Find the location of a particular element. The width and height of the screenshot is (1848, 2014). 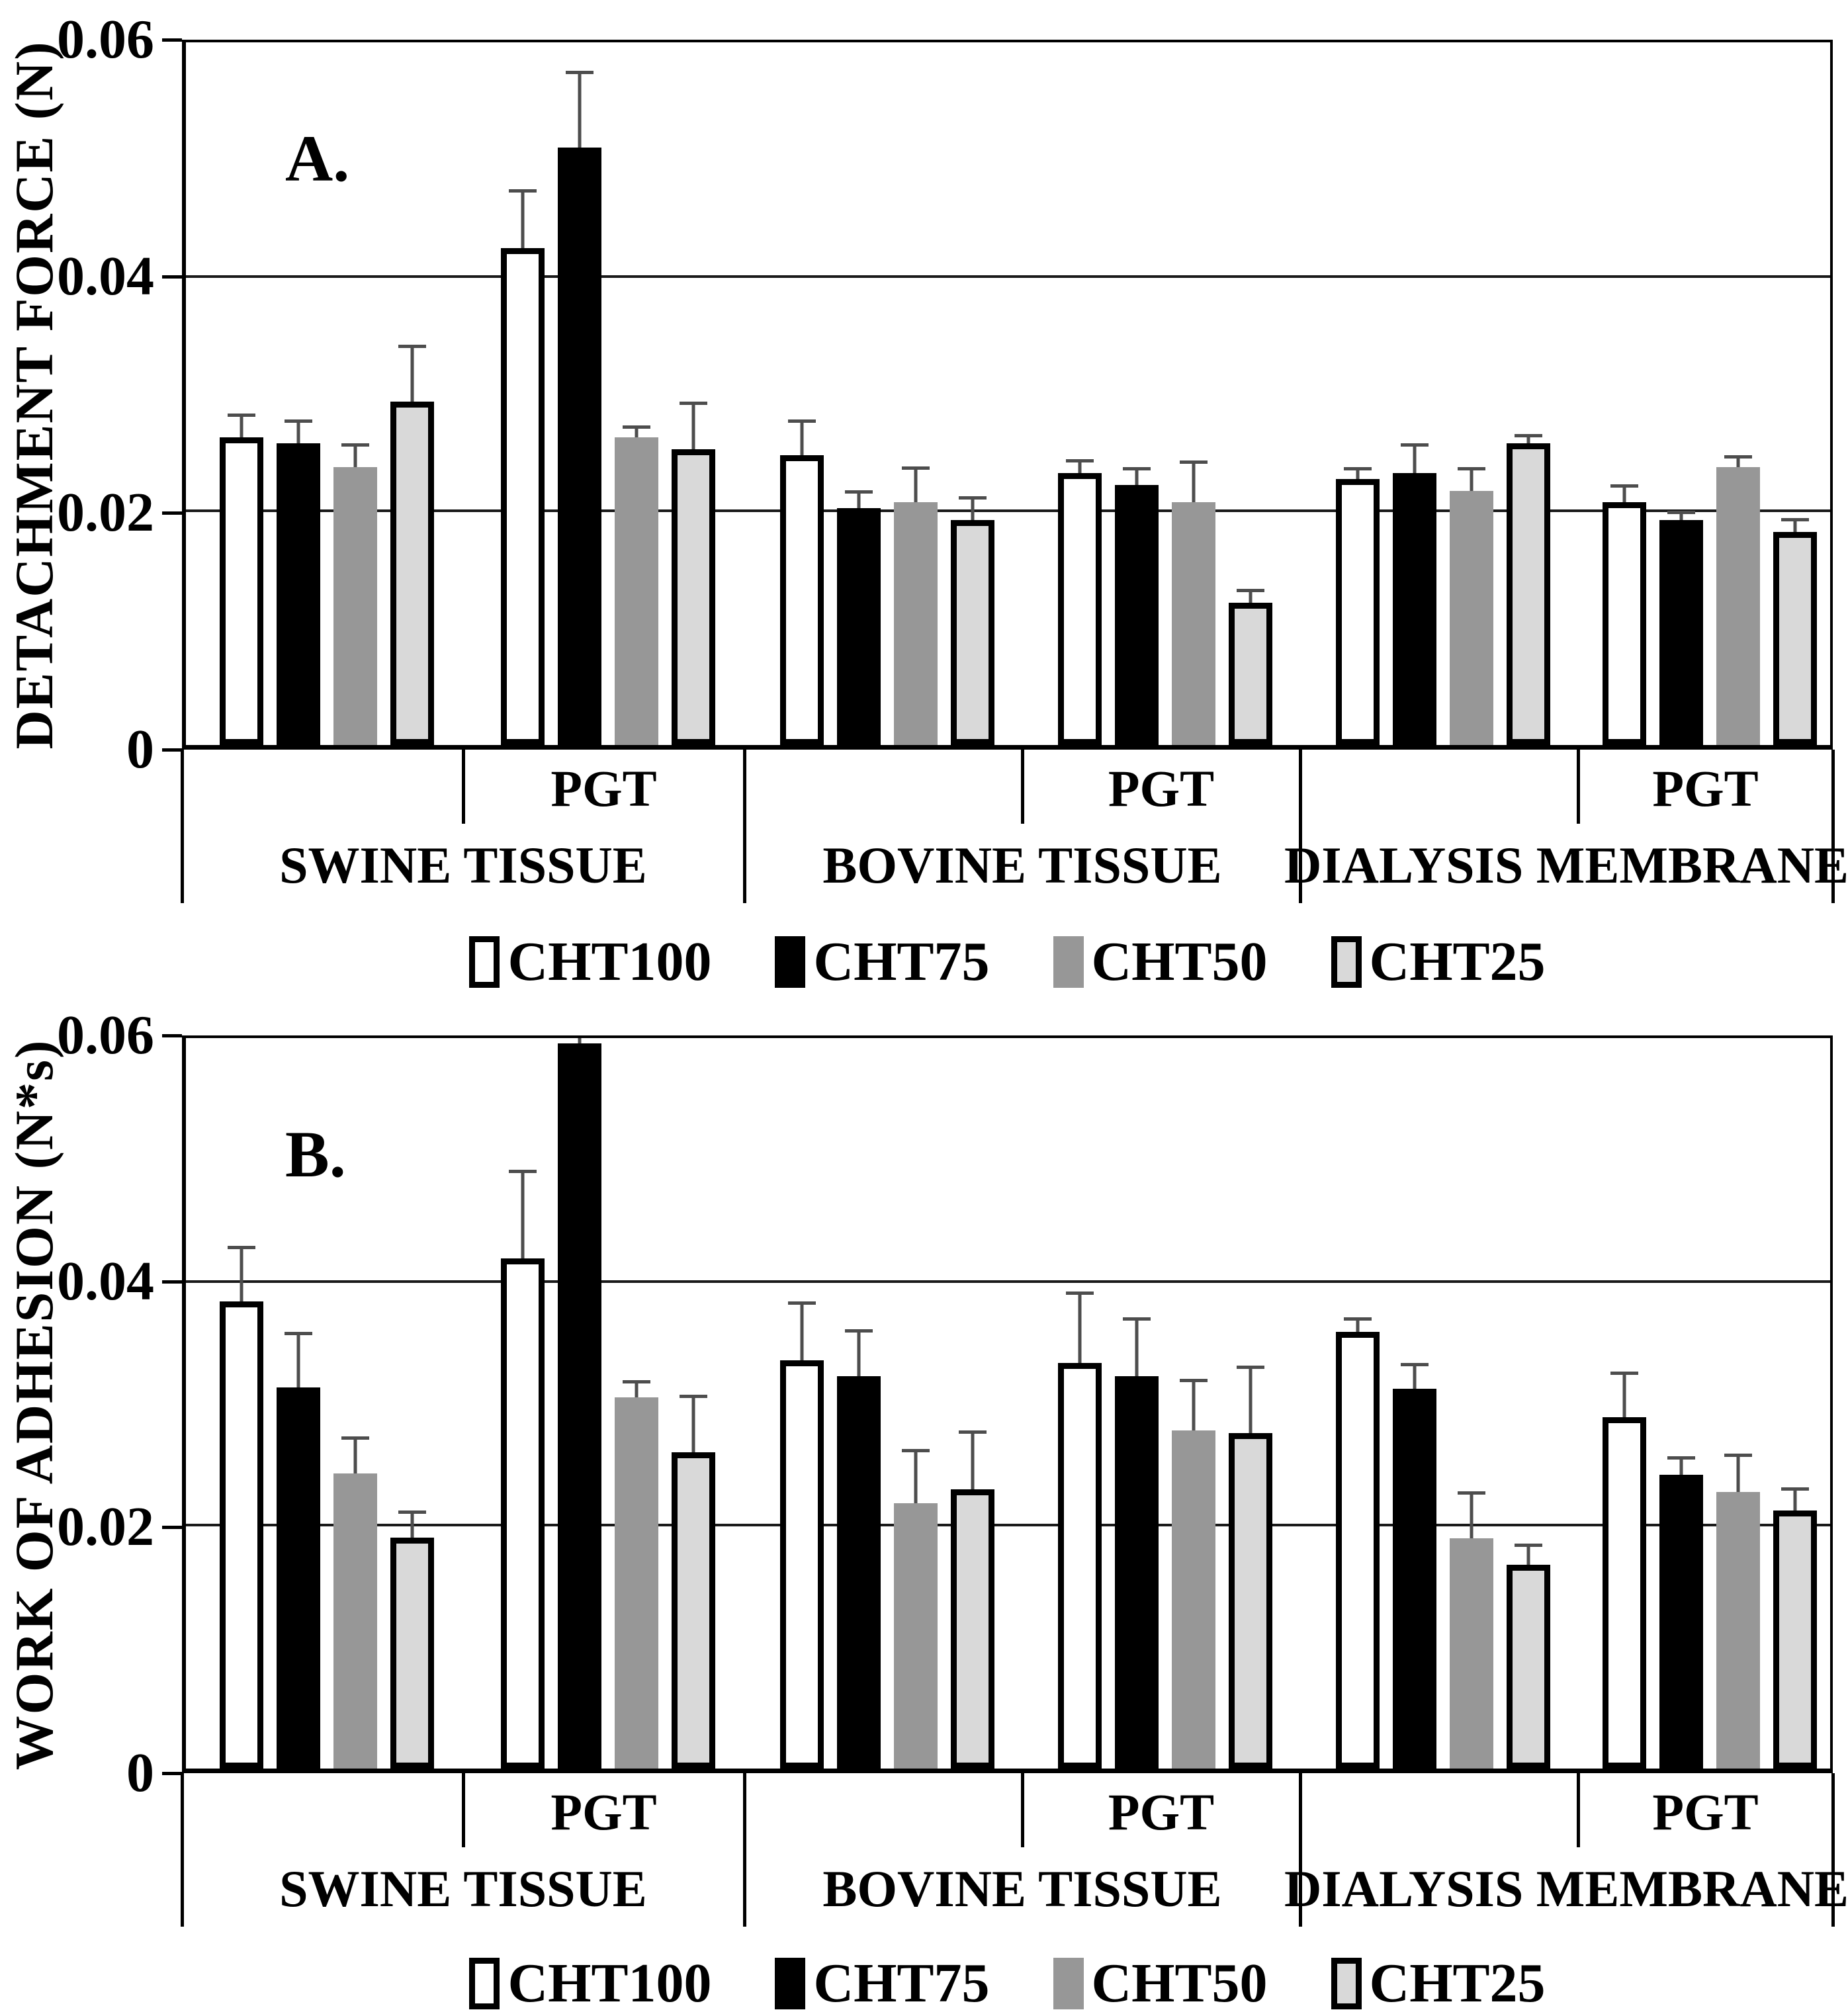

bar-CHT100-dialysis-membrane is located at coordinates (1358, 1550).